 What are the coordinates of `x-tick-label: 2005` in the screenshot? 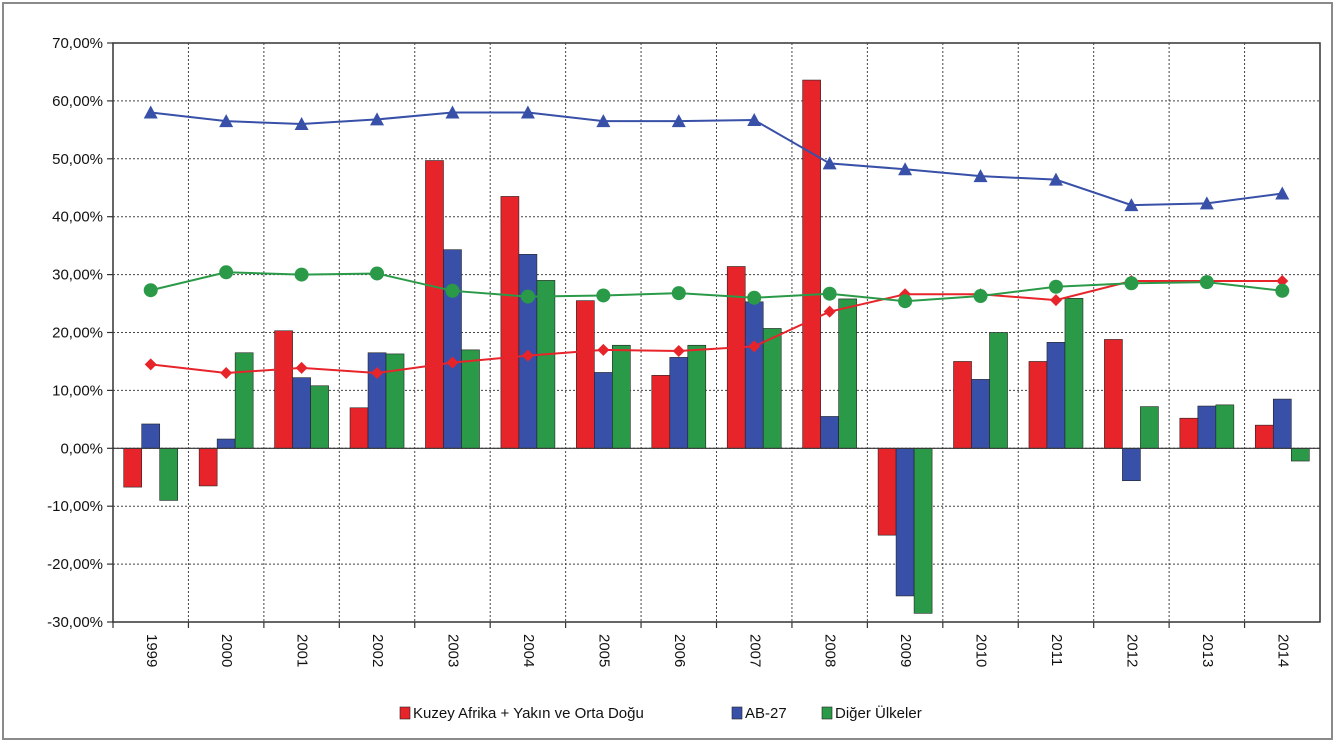 It's located at (603, 650).